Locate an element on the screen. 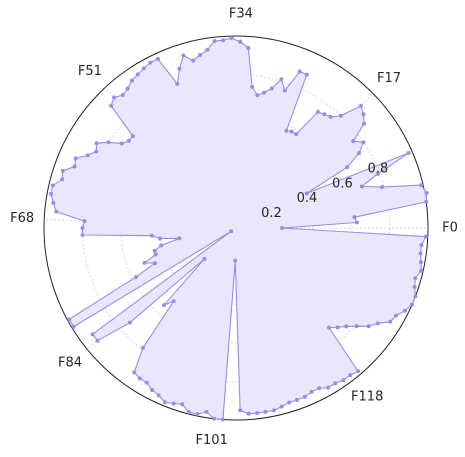 The width and height of the screenshot is (465, 457). axis-label-F17: F17 is located at coordinates (389, 78).